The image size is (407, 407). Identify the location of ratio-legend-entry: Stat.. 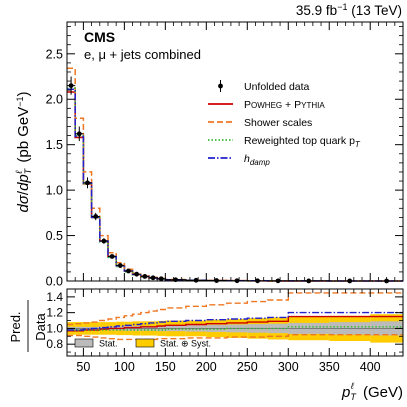
(96, 344).